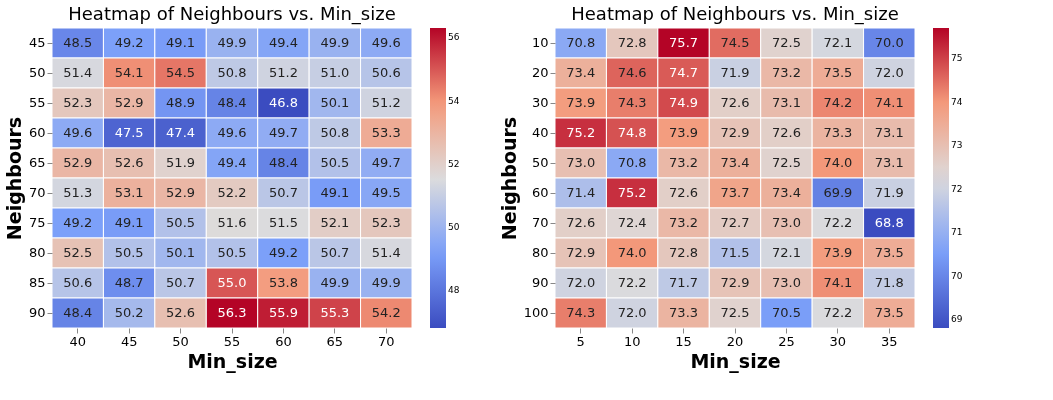  What do you see at coordinates (957, 145) in the screenshot?
I see `color-bar-label: 73` at bounding box center [957, 145].